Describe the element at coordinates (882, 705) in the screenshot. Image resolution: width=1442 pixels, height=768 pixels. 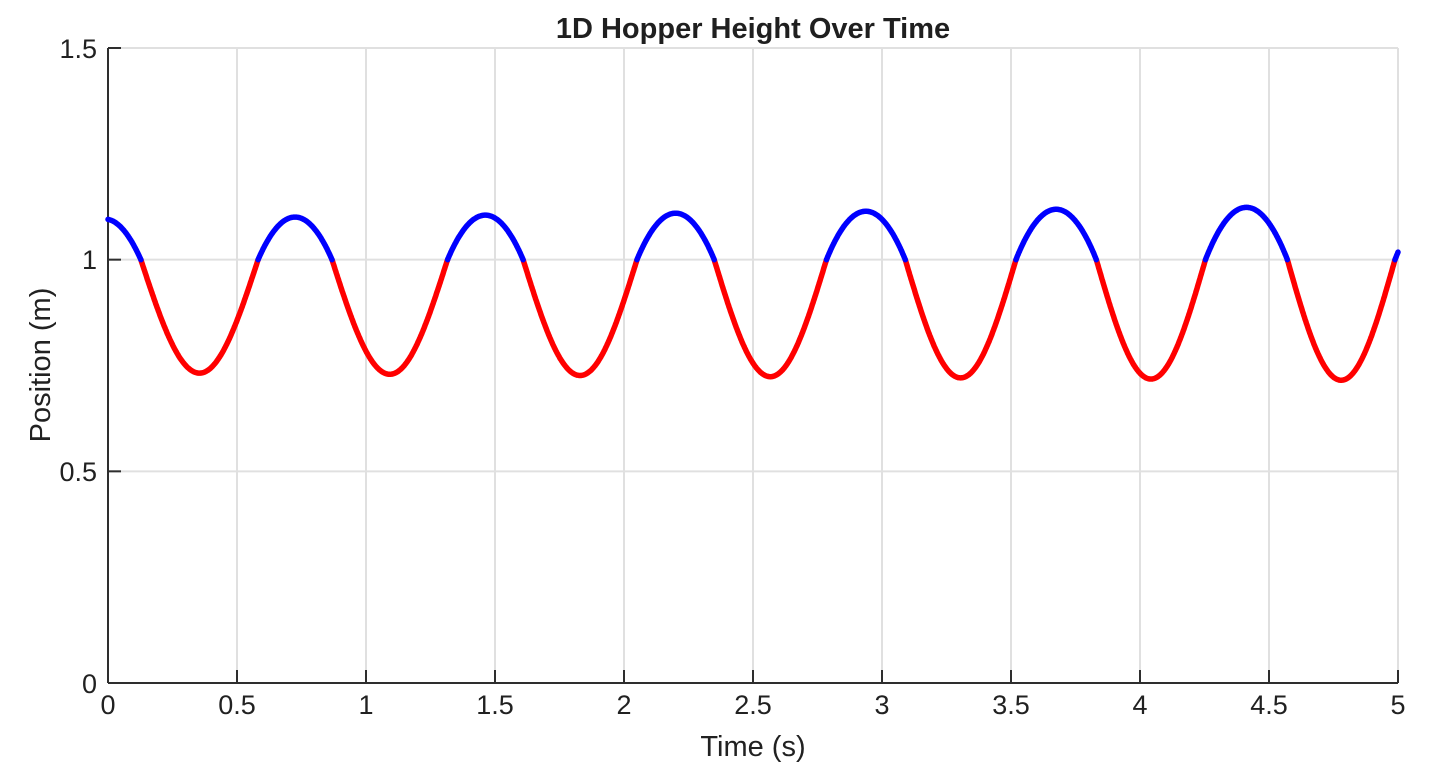
I see `x-tick-label: 3` at that location.